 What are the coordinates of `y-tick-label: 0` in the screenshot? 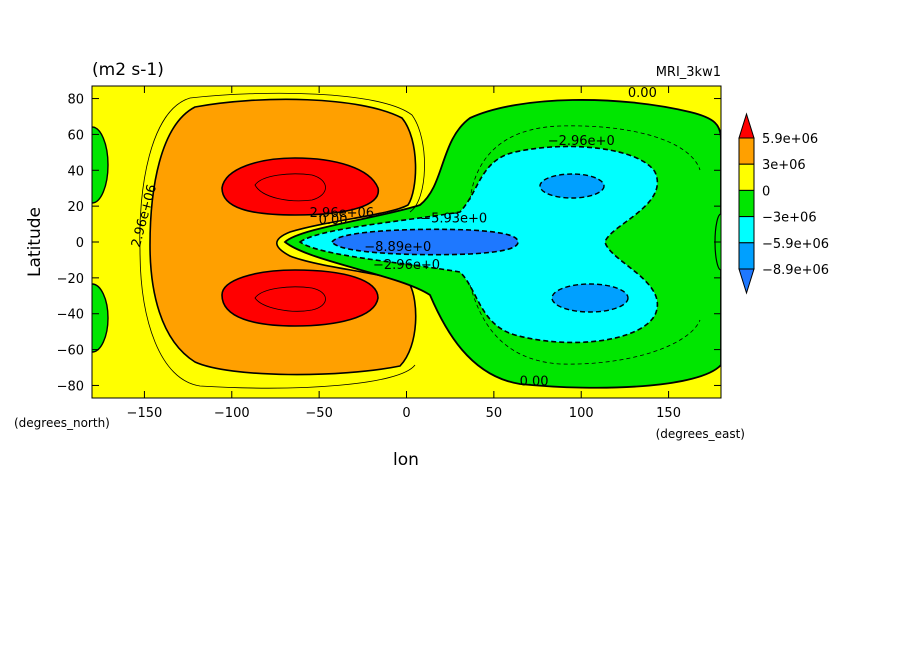 It's located at (80, 243).